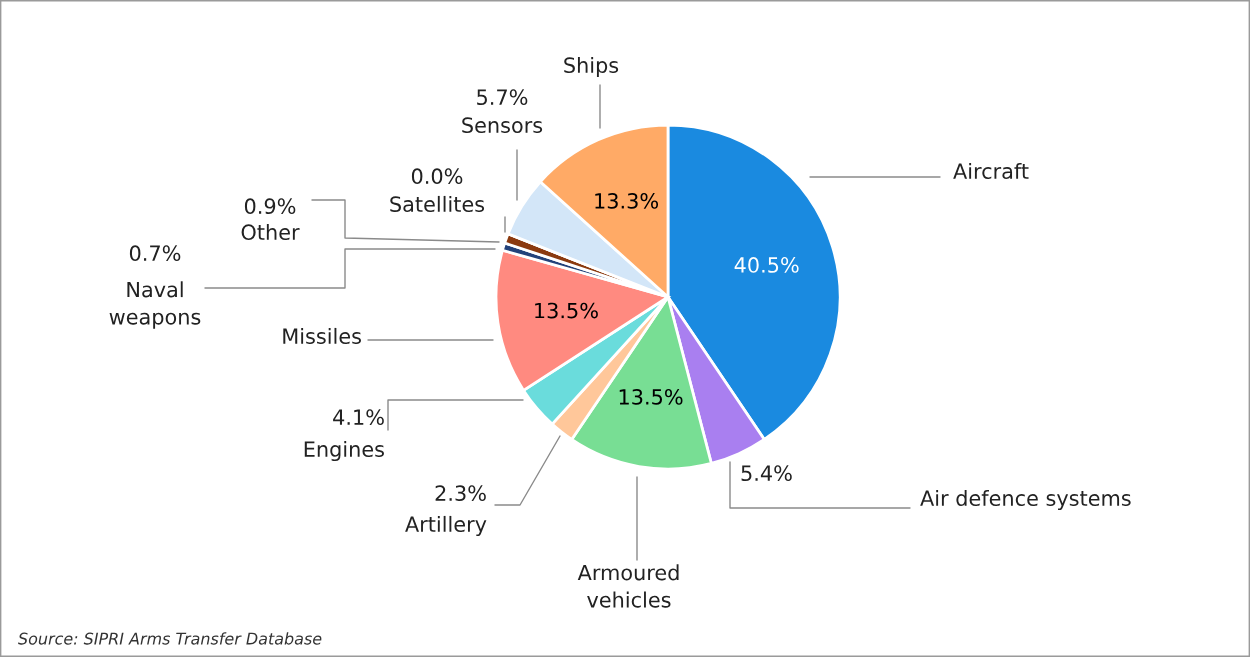 This screenshot has height=657, width=1250. Describe the element at coordinates (344, 451) in the screenshot. I see `slice-label: Engines` at that location.